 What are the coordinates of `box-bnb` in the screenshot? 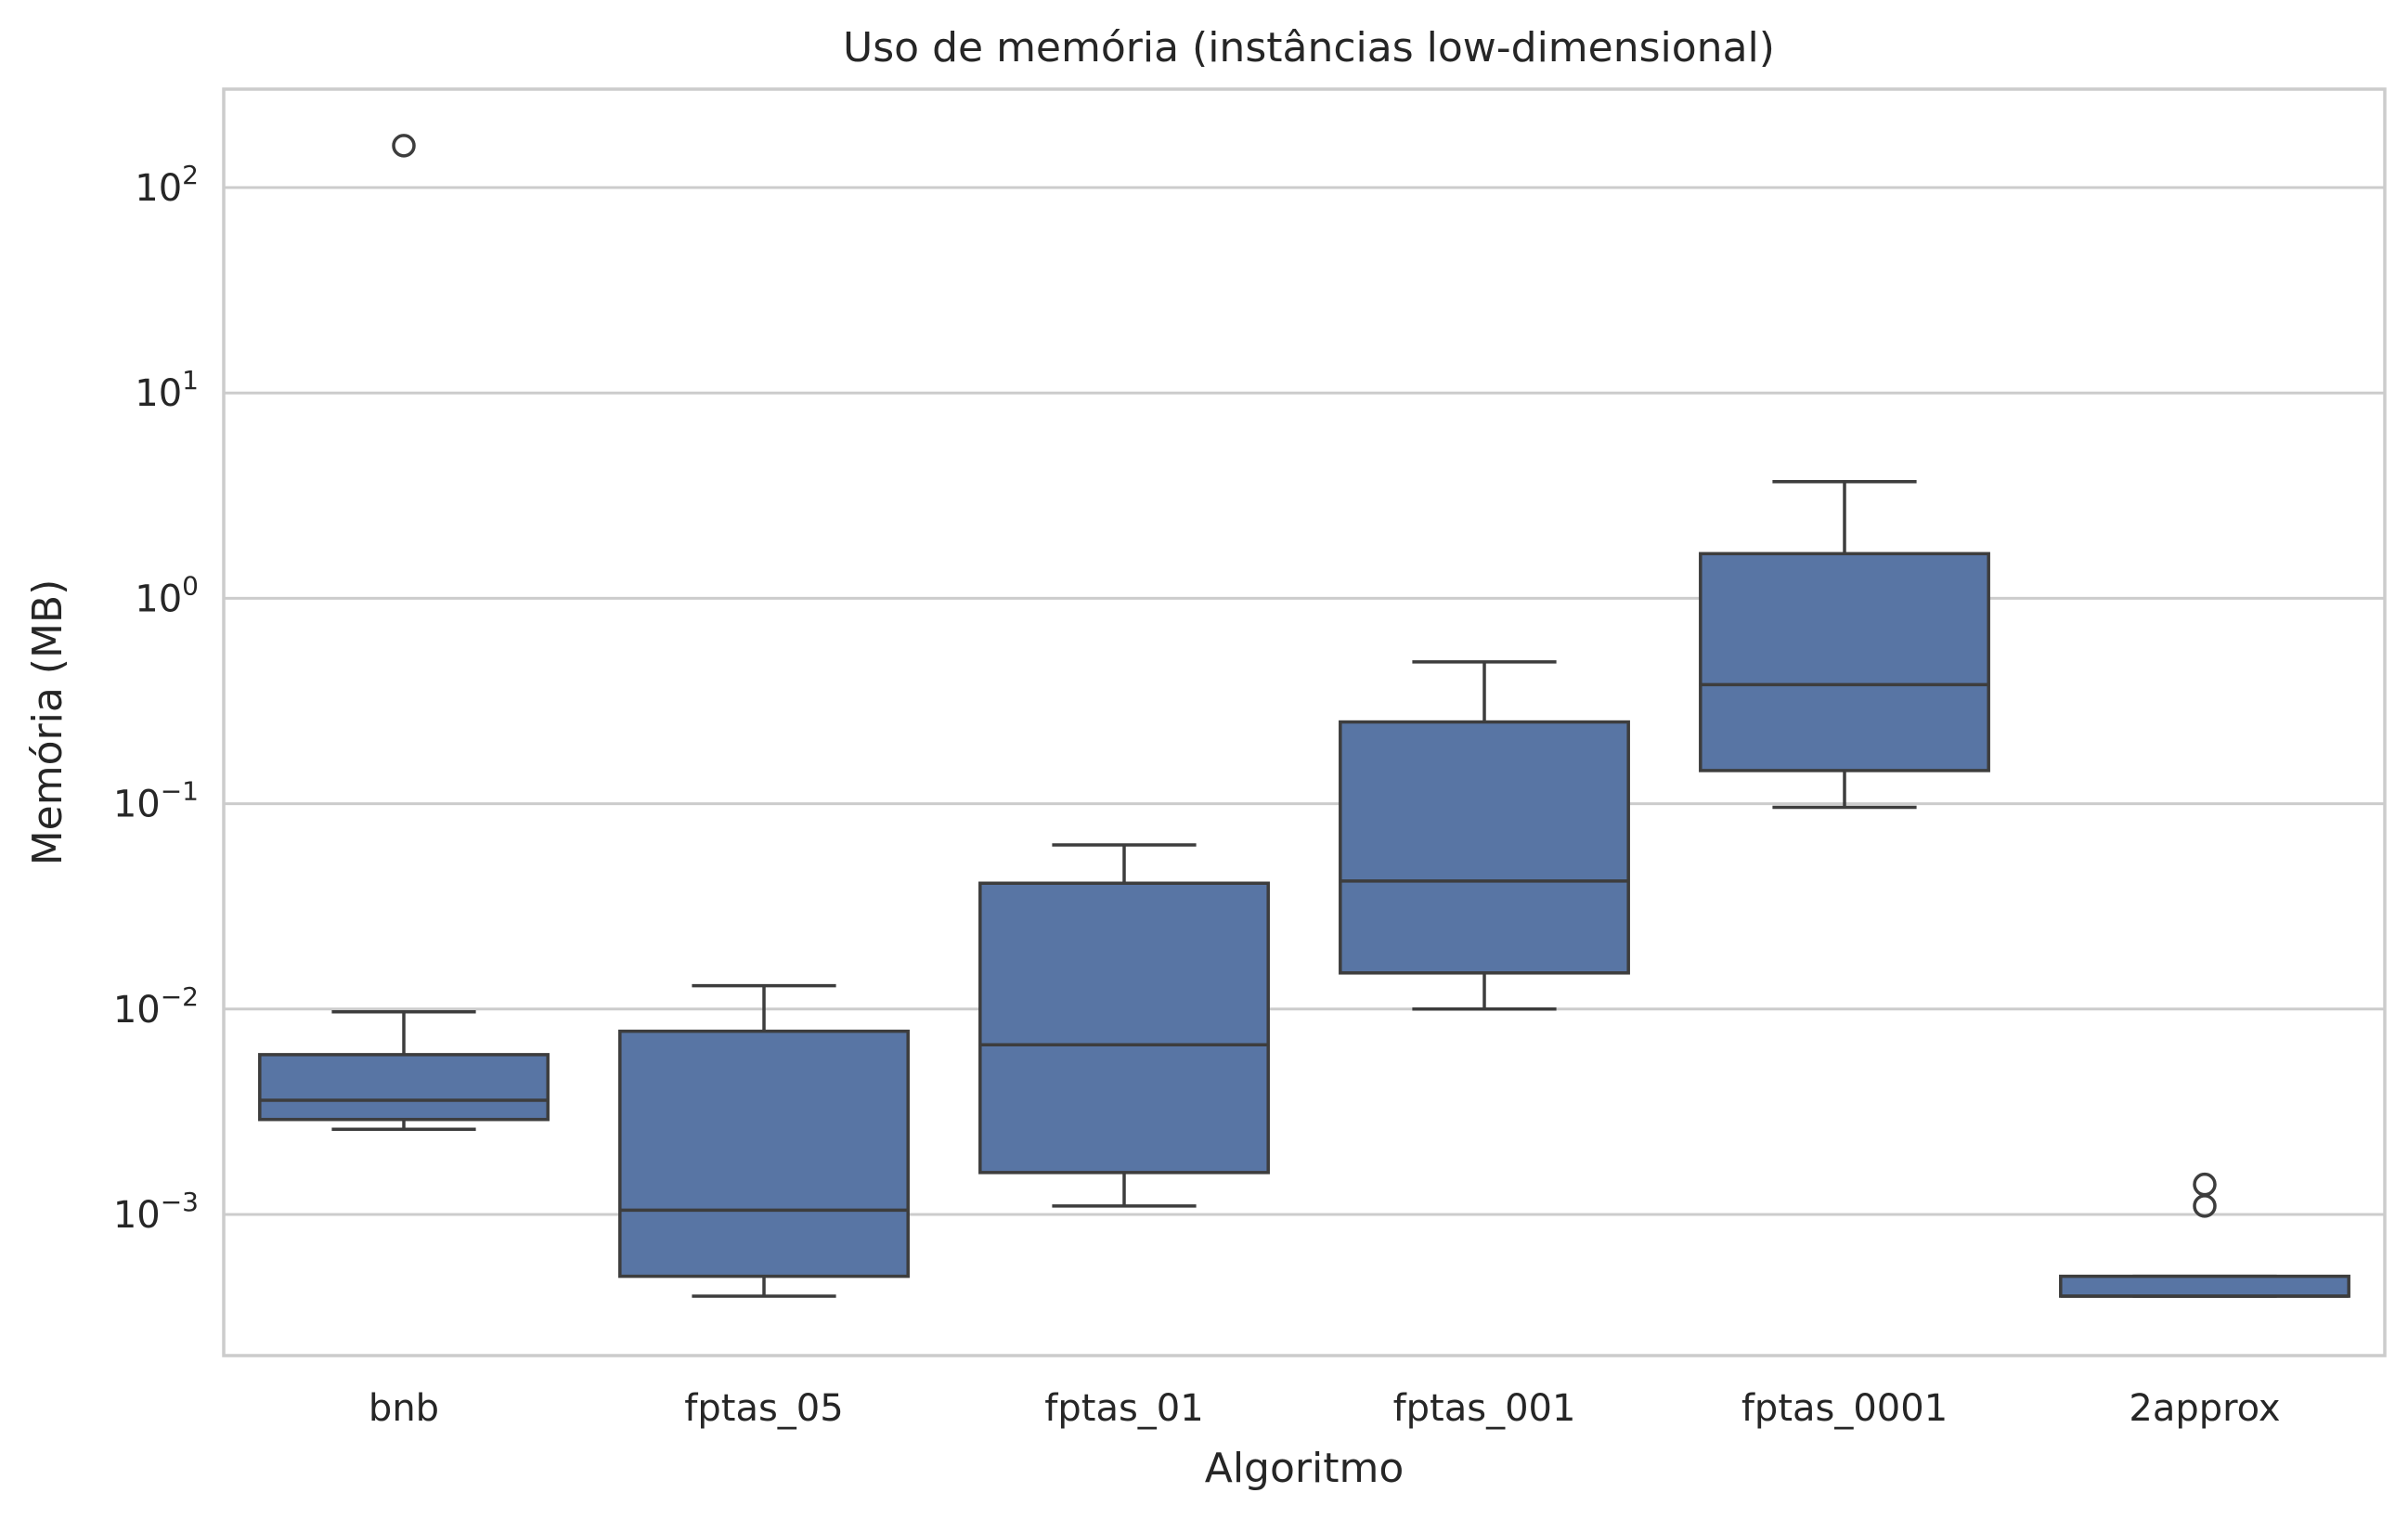 It's located at (404, 632).